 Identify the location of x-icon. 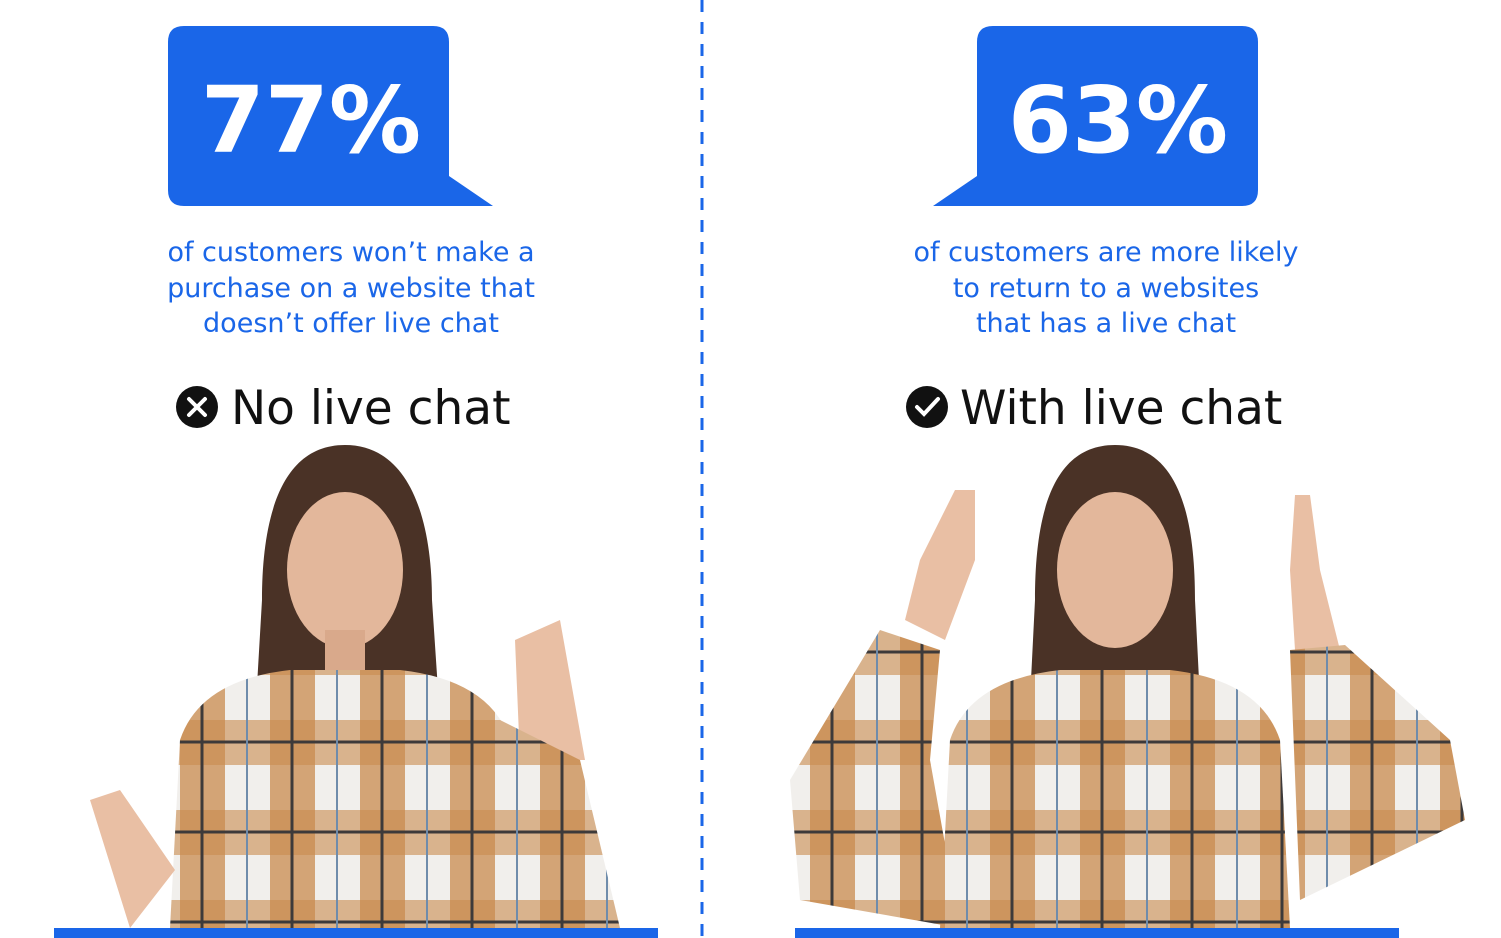
(197, 407).